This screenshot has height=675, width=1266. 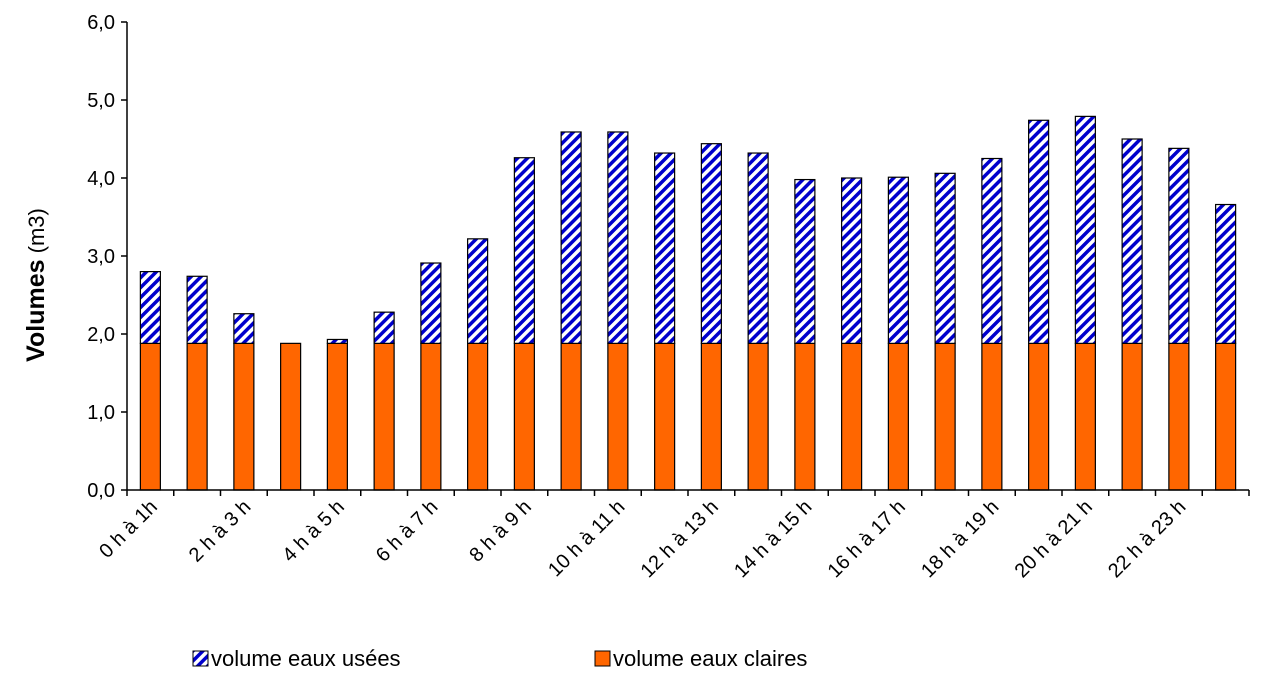 I want to click on legend: volume eaux usées volume eaux claires, so click(x=499, y=658).